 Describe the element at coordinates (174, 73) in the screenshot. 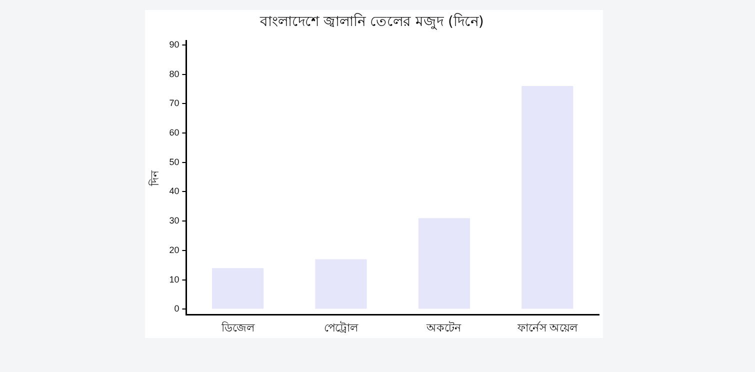

I see `y-tick-label: 80` at that location.